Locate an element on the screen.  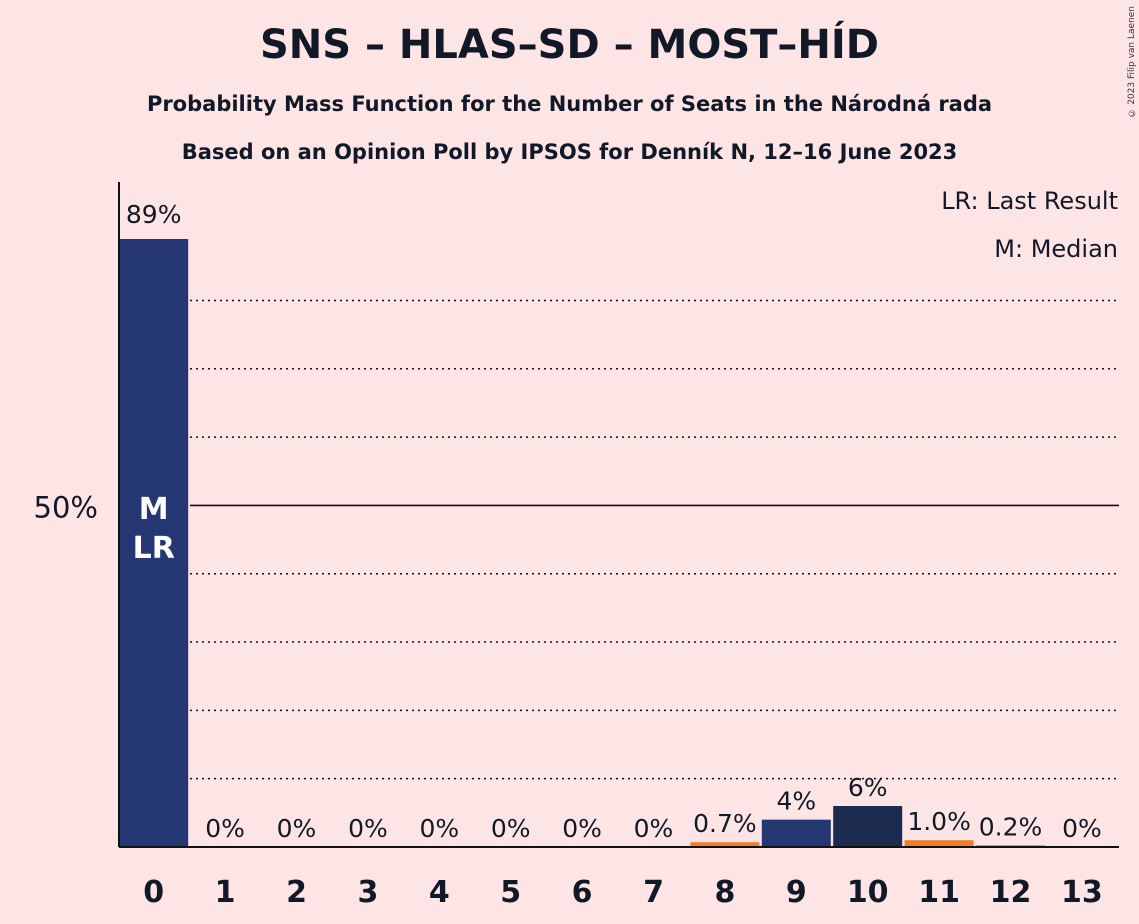
x-tick-label: 2 is located at coordinates (296, 892).